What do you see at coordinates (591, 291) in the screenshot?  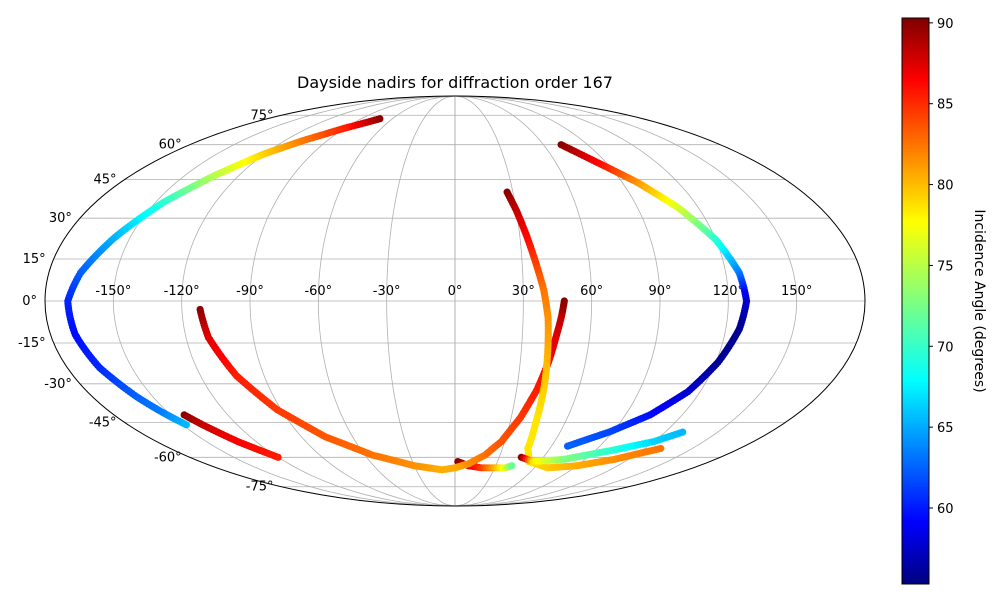 I see `longitude-tick-label: 60°` at bounding box center [591, 291].